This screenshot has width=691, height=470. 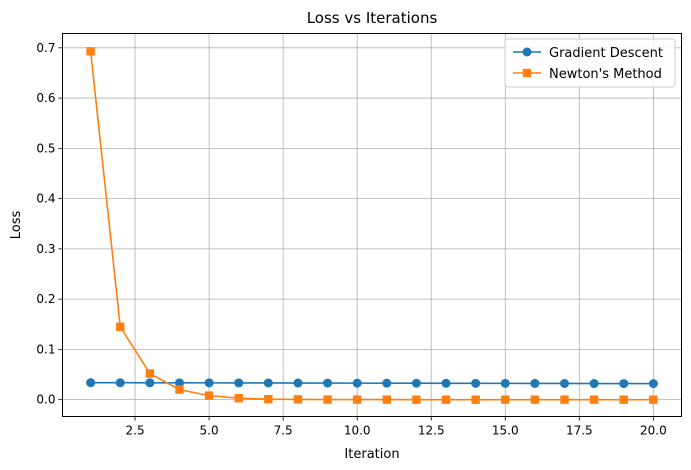 What do you see at coordinates (45, 48) in the screenshot?
I see `y-tick-label: 0.7` at bounding box center [45, 48].